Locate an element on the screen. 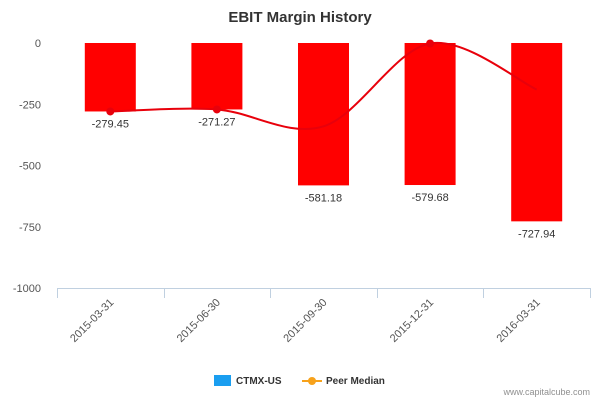 The width and height of the screenshot is (600, 400). x-tick-label: 2015-06-30 is located at coordinates (199, 321).